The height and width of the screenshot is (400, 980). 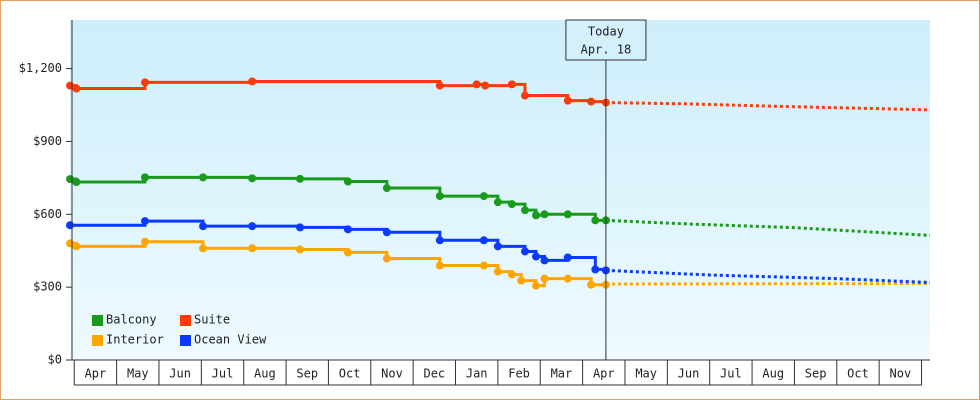 I want to click on y-tick-label: $900, so click(x=47, y=141).